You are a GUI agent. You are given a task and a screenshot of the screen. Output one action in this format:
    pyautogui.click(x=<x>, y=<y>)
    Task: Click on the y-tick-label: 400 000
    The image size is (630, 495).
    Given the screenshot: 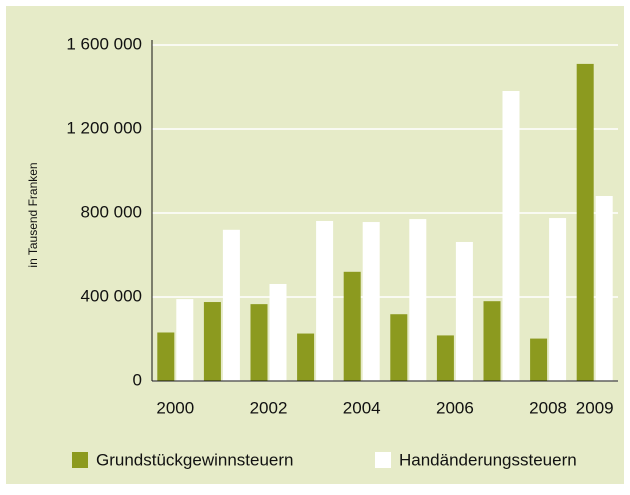 What is the action you would take?
    pyautogui.click(x=111, y=295)
    